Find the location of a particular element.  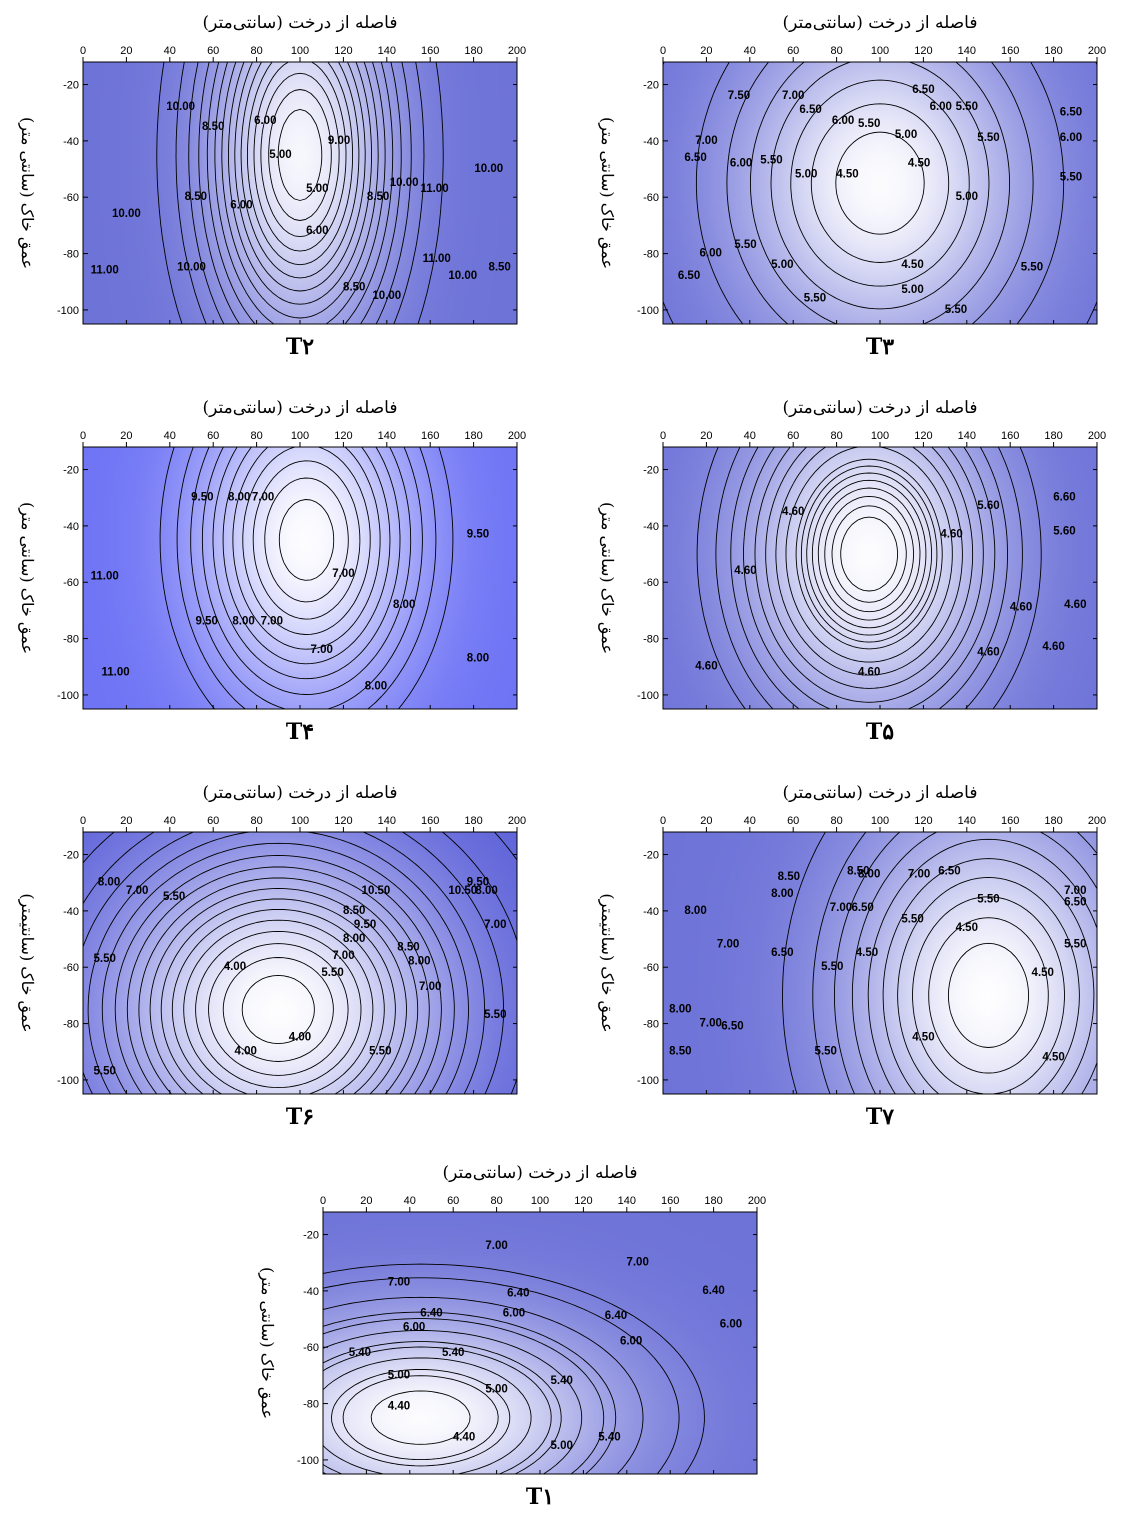

x-tick-label: 20 is located at coordinates (706, 821).